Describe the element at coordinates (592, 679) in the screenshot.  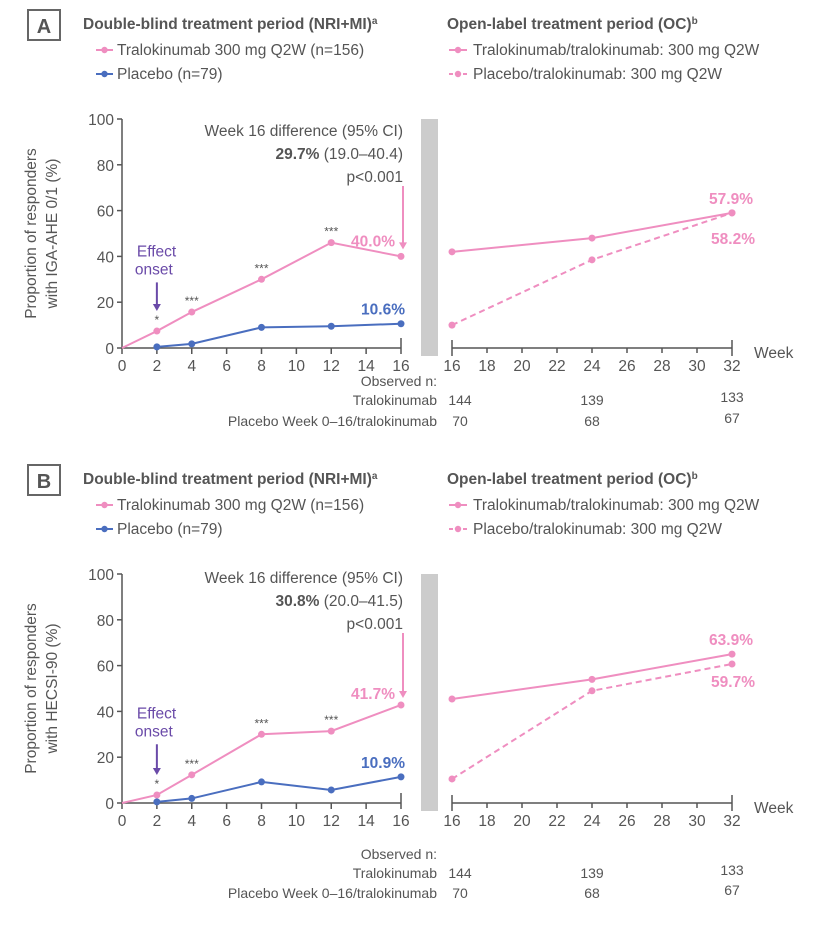
I see `tralo-tralo-point` at that location.